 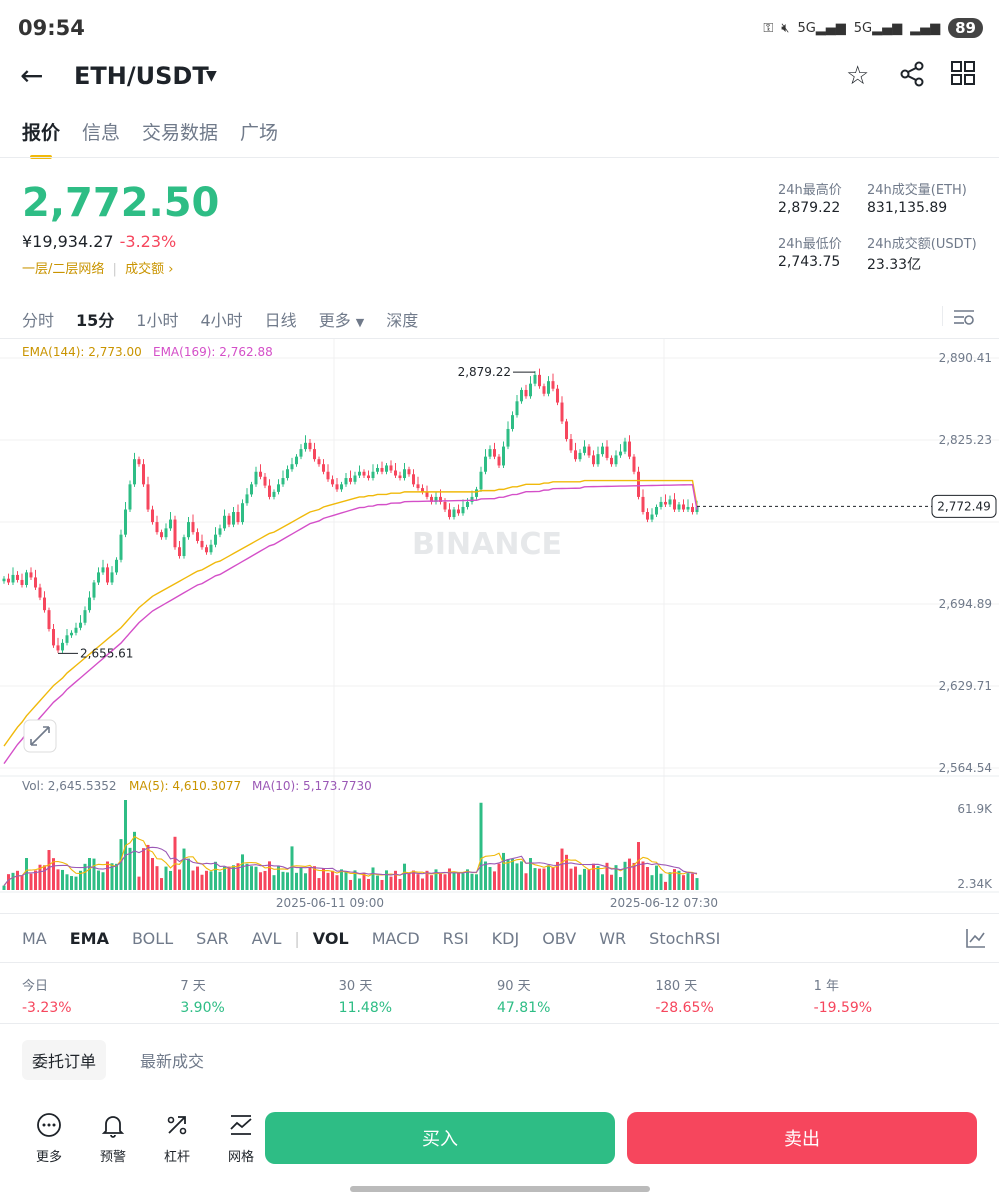 What do you see at coordinates (89, 938) in the screenshot?
I see `ind-ema: EMA` at bounding box center [89, 938].